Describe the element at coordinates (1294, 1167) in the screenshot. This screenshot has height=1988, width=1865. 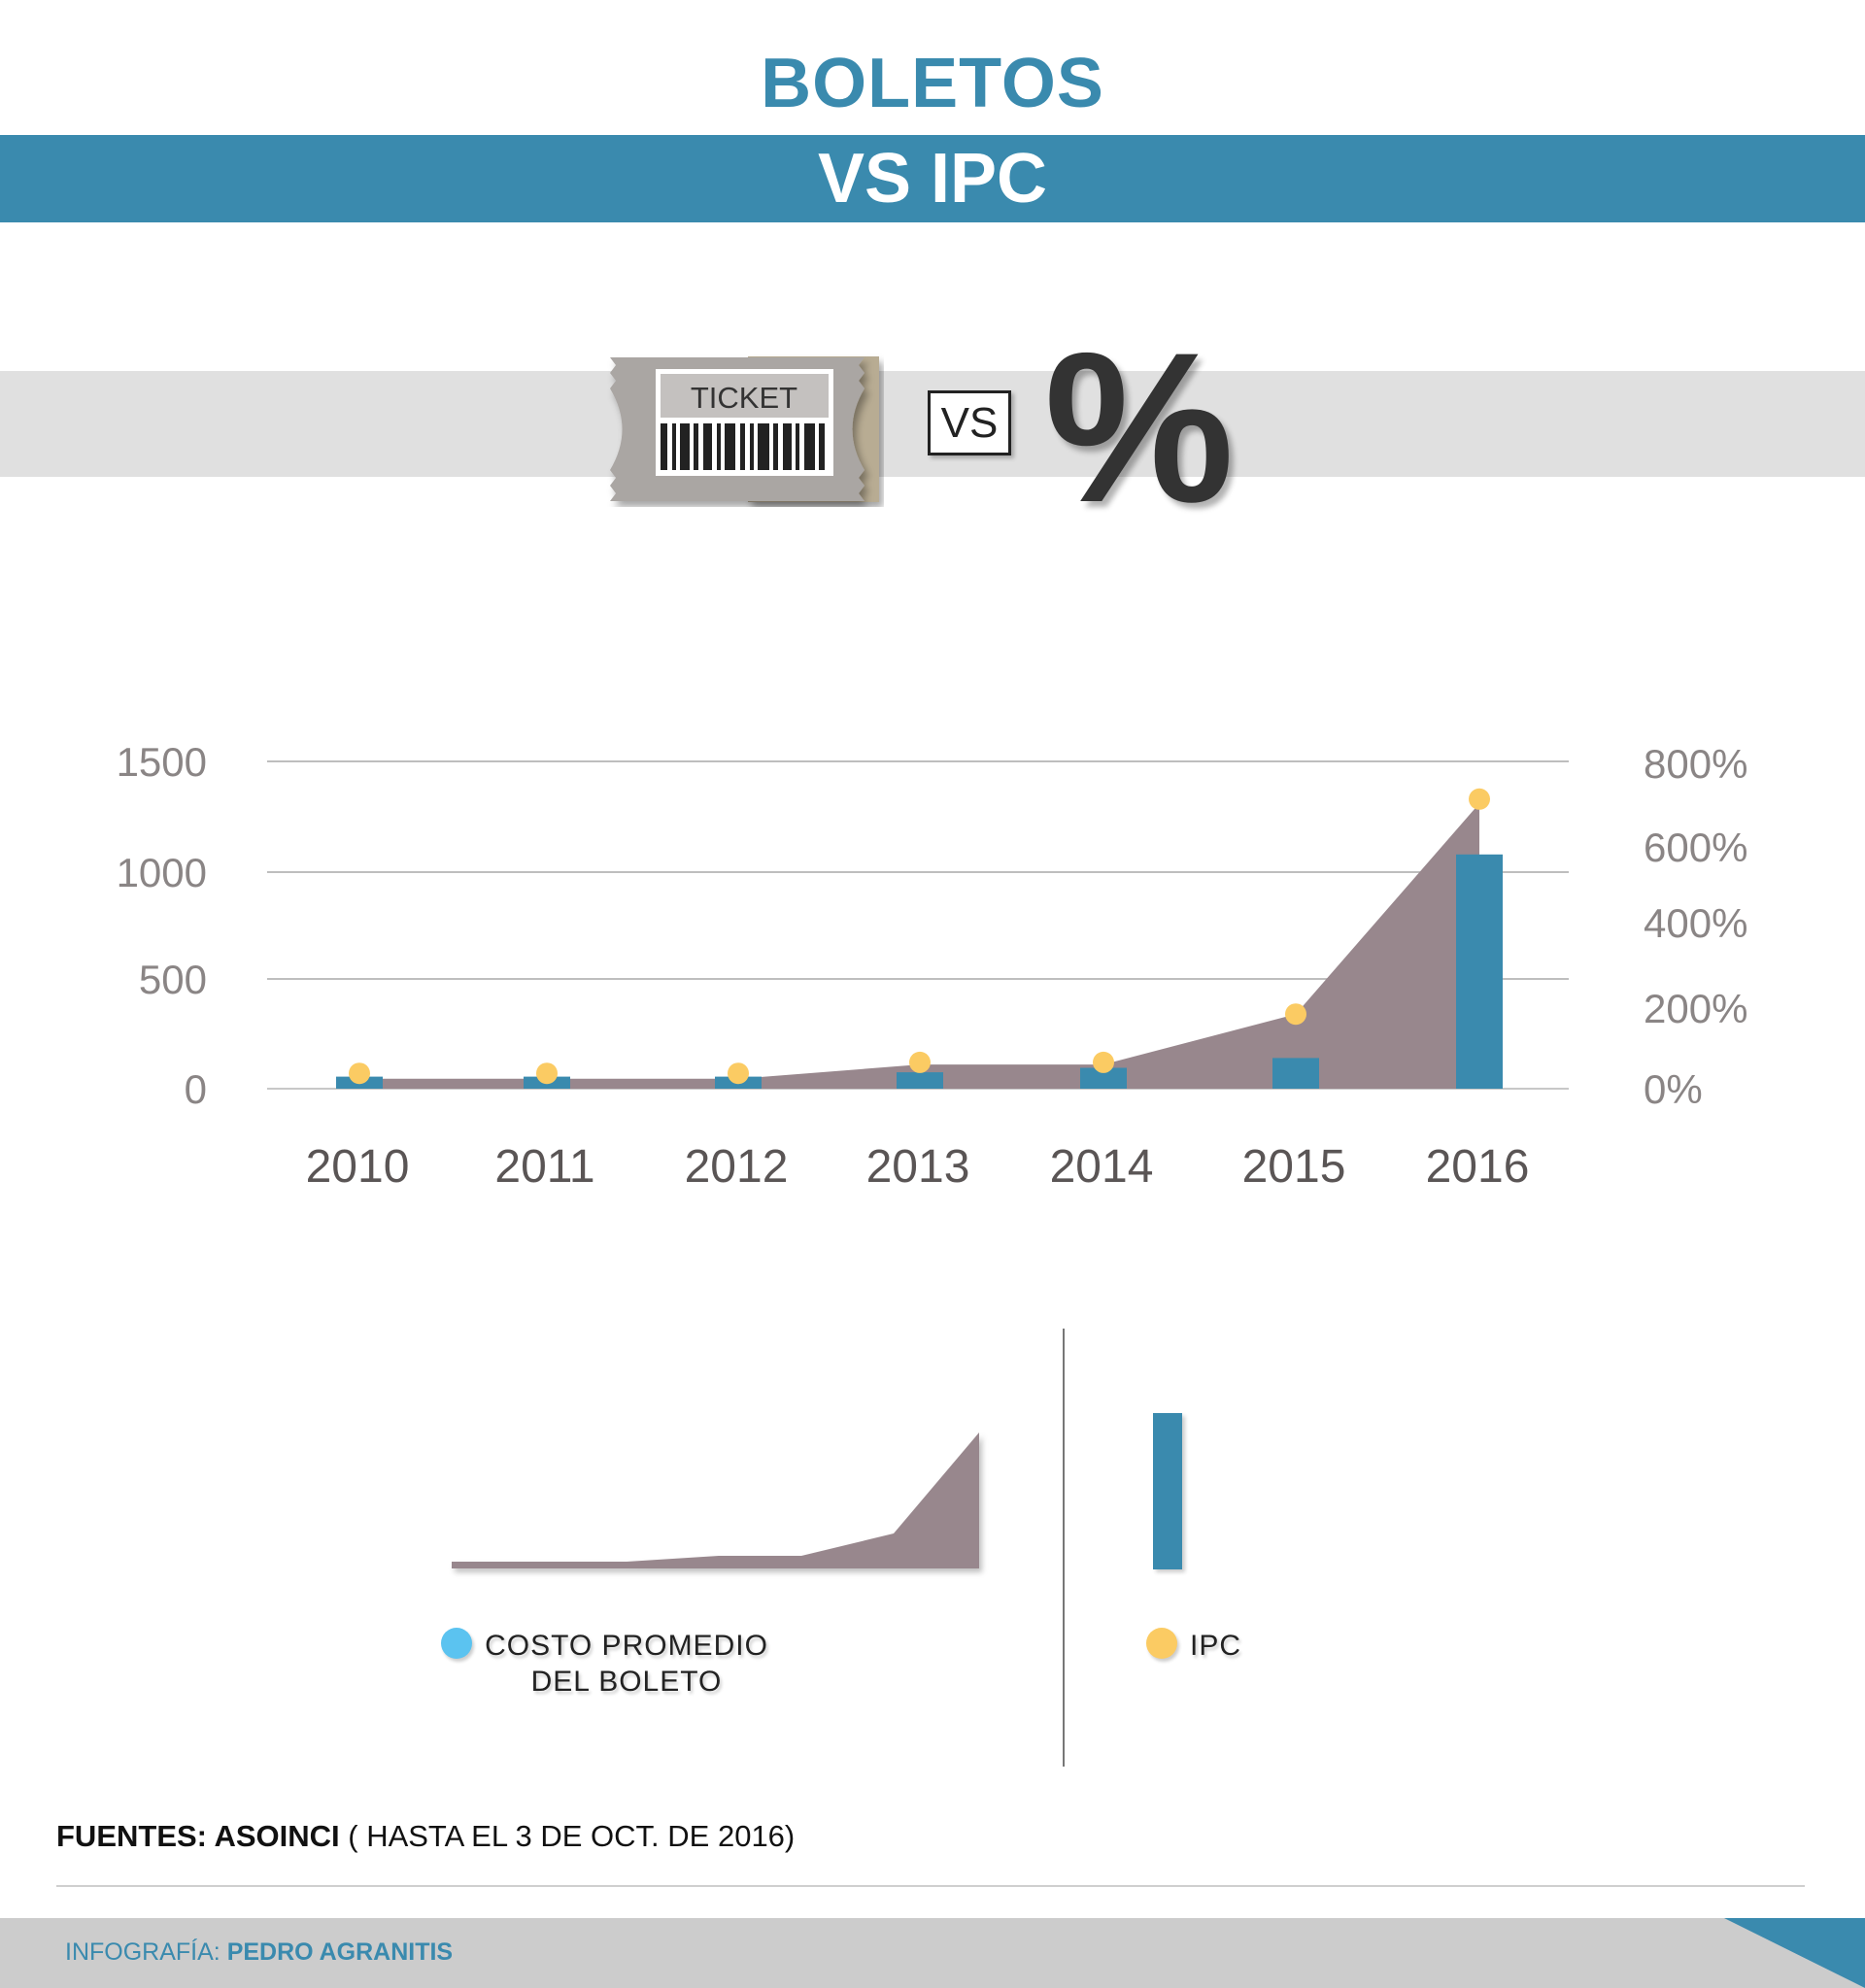
I see `x-tick-label: 2015` at that location.